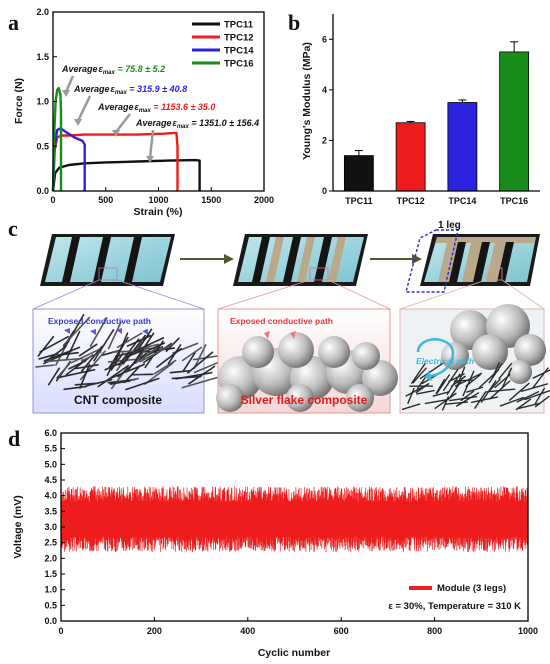  What do you see at coordinates (105, 200) in the screenshot?
I see `force-strain-x-tick-label: 500` at bounding box center [105, 200].